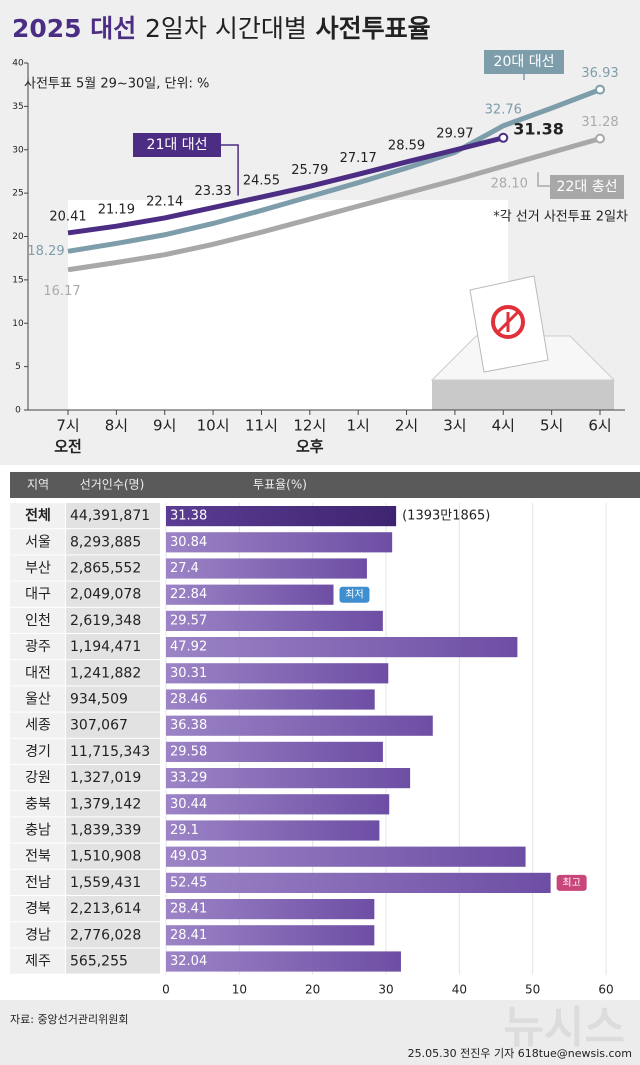 This screenshot has height=1065, width=640. Describe the element at coordinates (188, 804) in the screenshot. I see `bar-label: 30.44` at that location.